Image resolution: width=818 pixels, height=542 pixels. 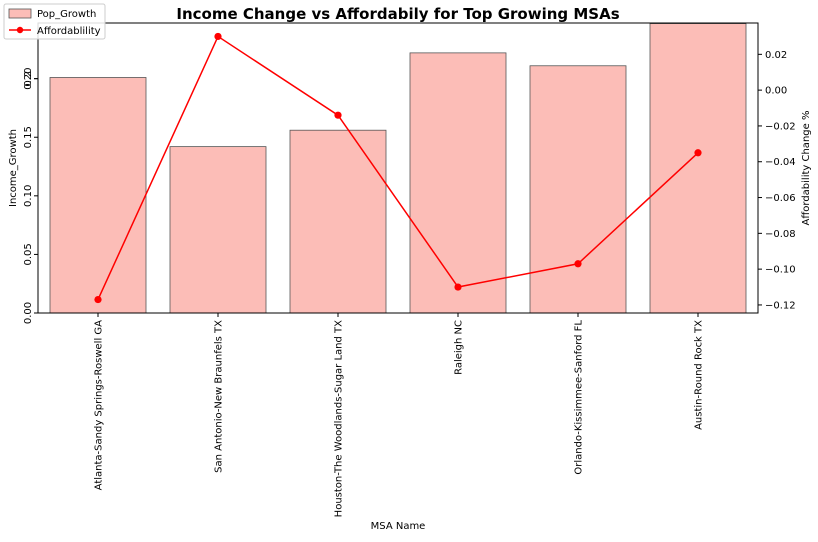 What do you see at coordinates (28, 313) in the screenshot?
I see `y-tick-label: 0.00` at bounding box center [28, 313].